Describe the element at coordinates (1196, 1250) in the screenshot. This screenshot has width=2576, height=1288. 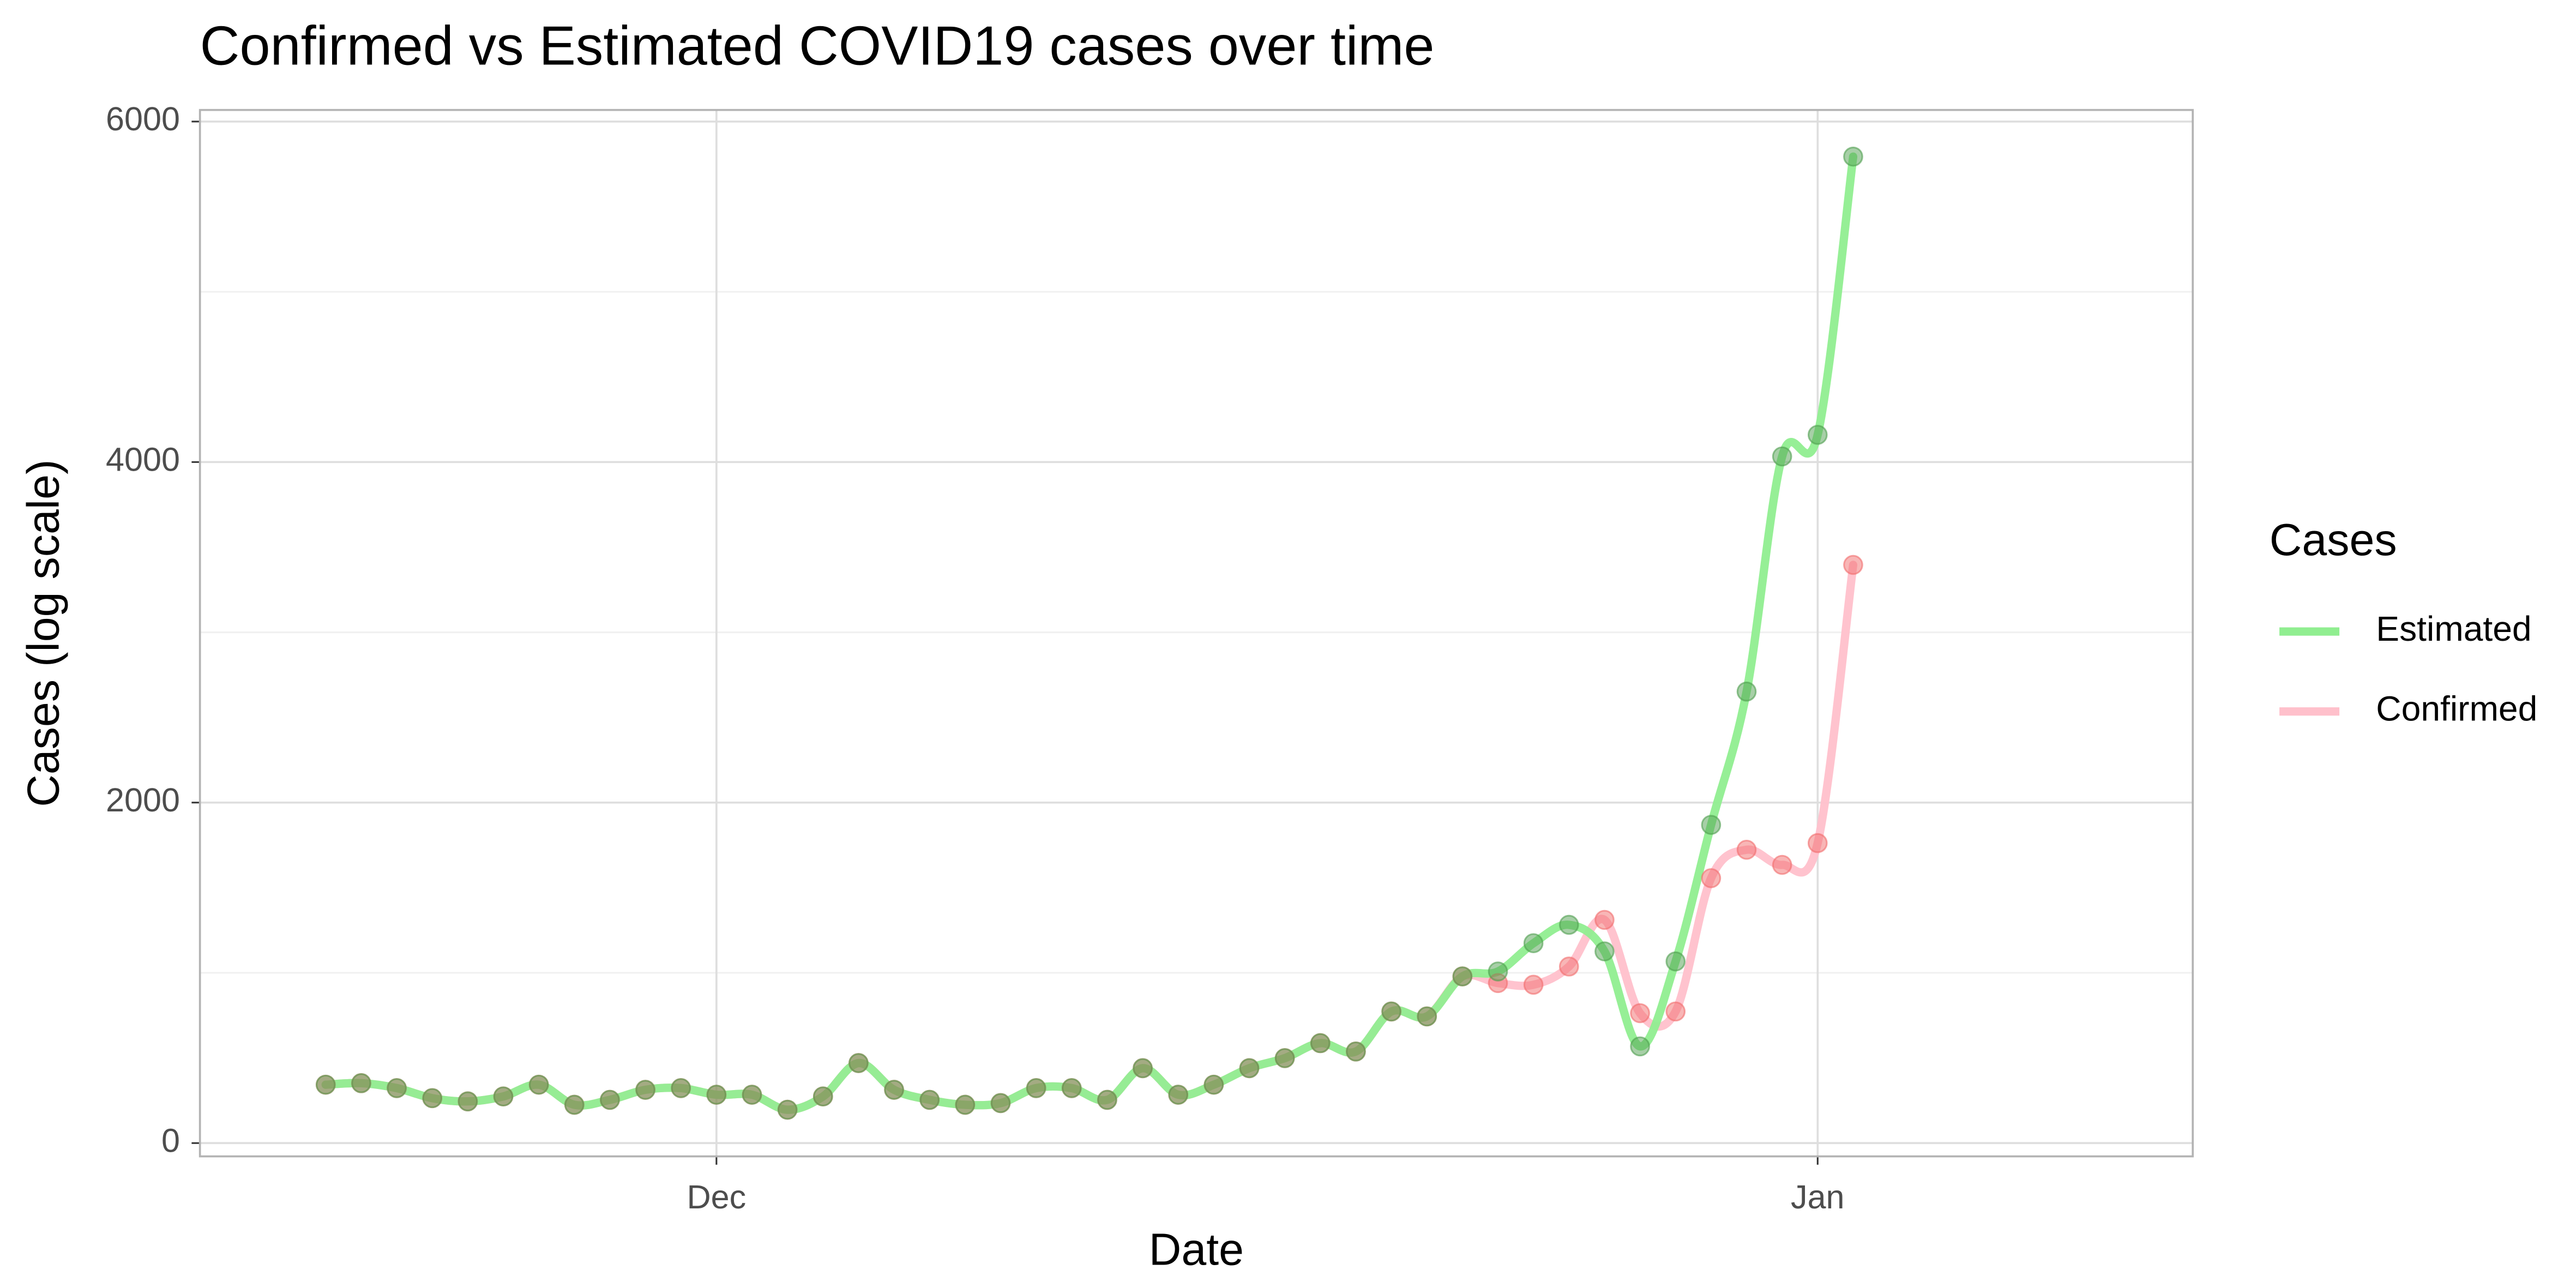
I see `x-axis-label: Date` at that location.